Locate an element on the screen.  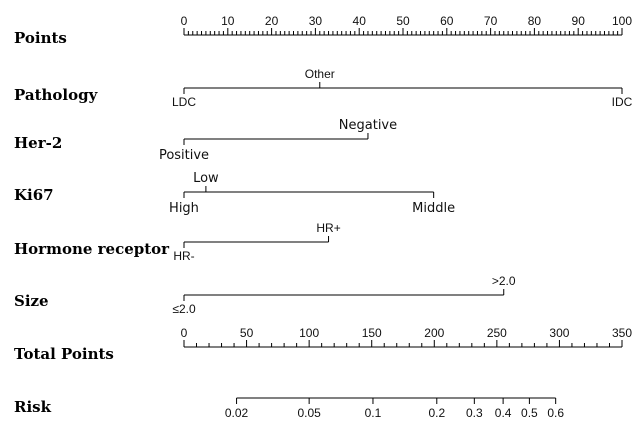
ki67-level-label: High is located at coordinates (184, 208).